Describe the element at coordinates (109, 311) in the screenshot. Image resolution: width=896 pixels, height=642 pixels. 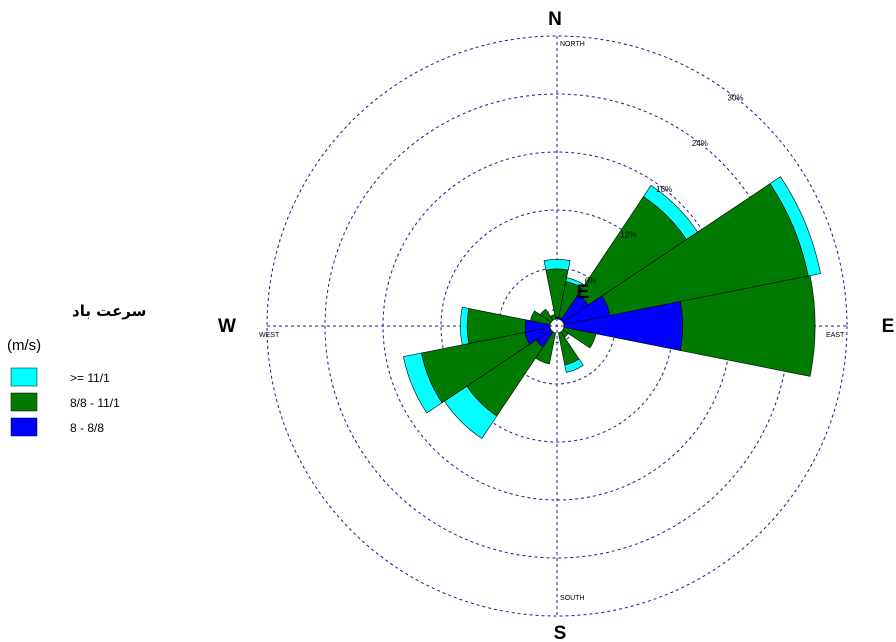
I see `legend-title: سرعت باد` at that location.